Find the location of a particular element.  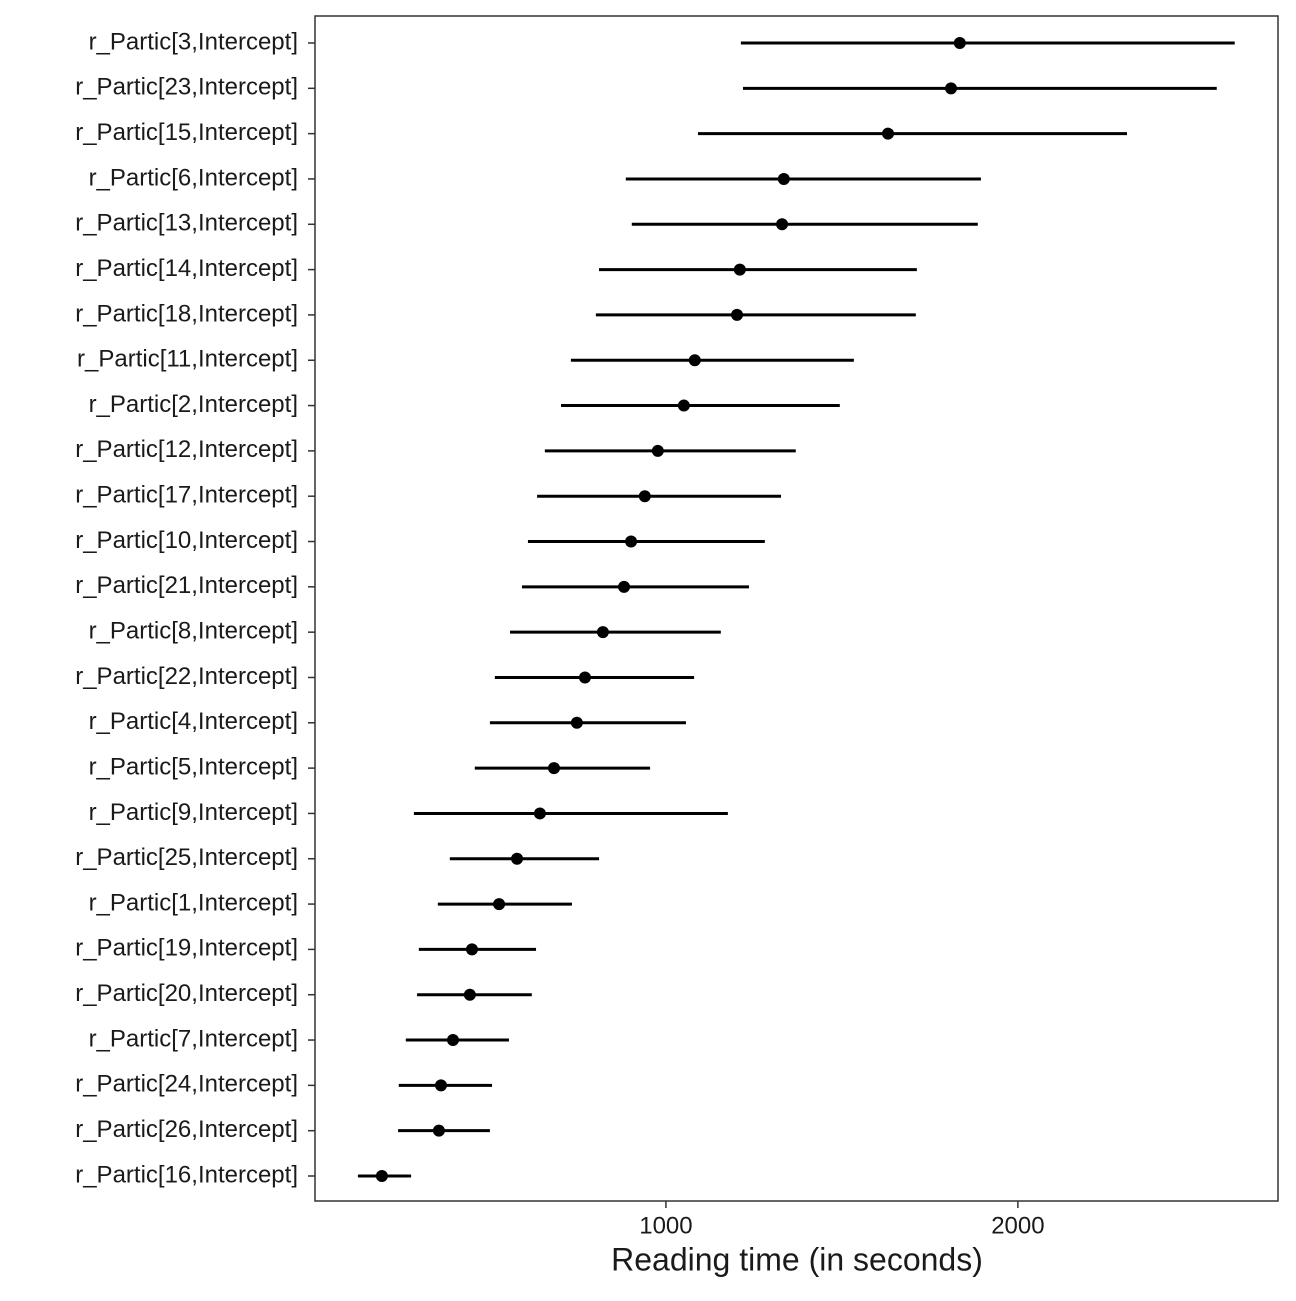

y-tick-label: r_Partic[1,Intercept] is located at coordinates (193, 902).